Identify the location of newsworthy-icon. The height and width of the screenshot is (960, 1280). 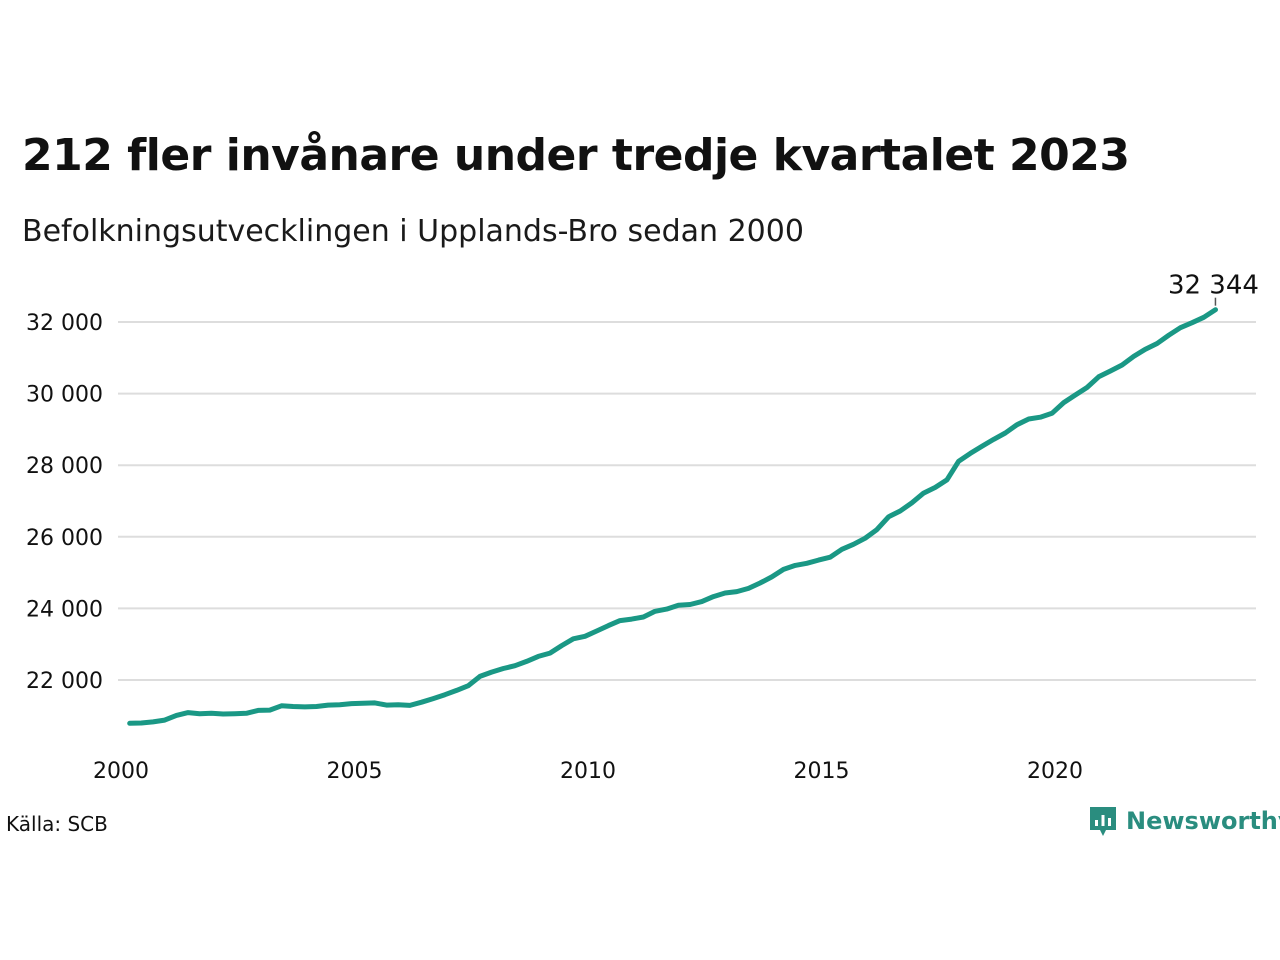
(1103, 821).